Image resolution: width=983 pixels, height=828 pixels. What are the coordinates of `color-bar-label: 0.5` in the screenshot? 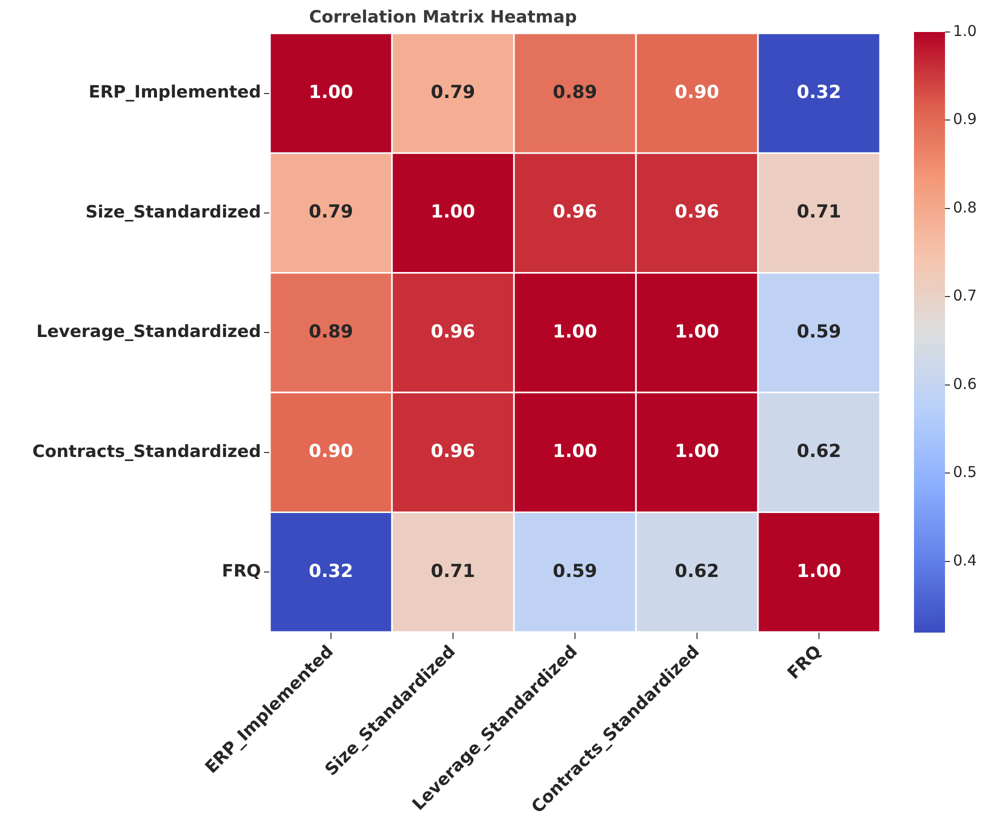 It's located at (965, 472).